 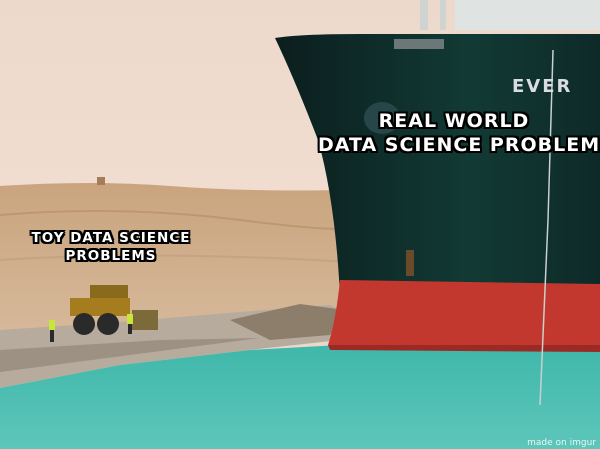 I want to click on bulldozer, so click(x=114, y=310).